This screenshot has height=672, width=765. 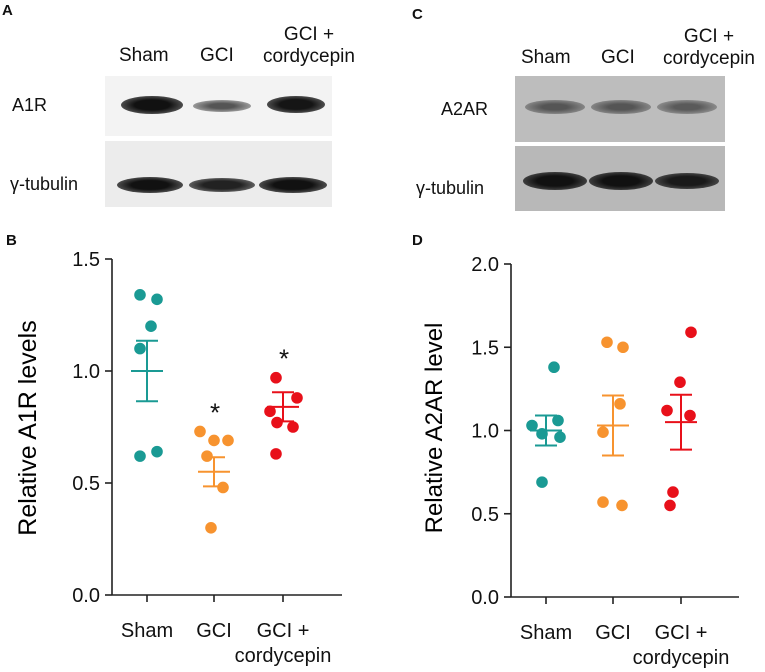 What do you see at coordinates (485, 348) in the screenshot?
I see `chart-d-ytick-label: 1.5` at bounding box center [485, 348].